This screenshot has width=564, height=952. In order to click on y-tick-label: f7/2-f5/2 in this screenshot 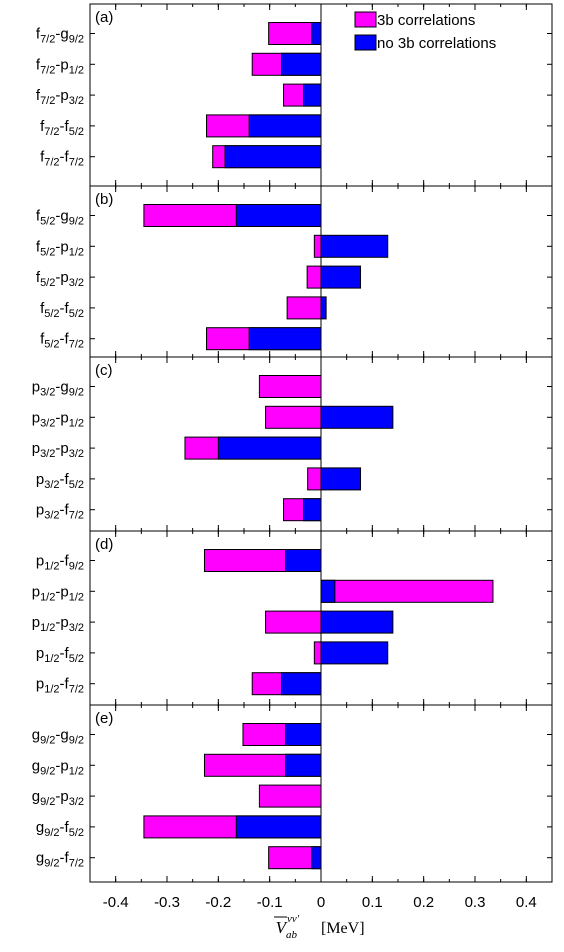, I will do `click(62, 128)`.